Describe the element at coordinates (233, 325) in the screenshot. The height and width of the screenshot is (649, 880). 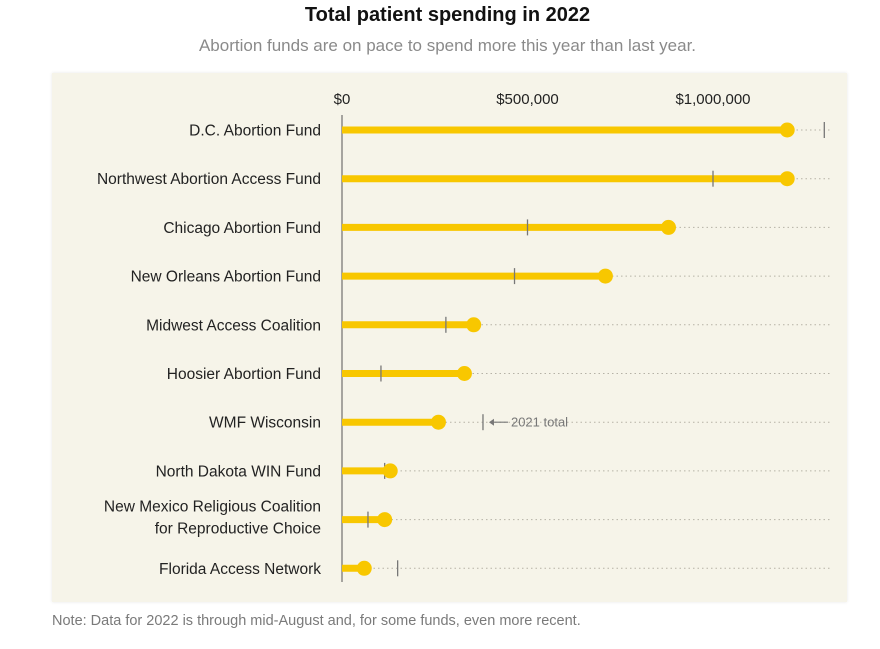
I see `category-label: Midwest Access Coalition` at that location.